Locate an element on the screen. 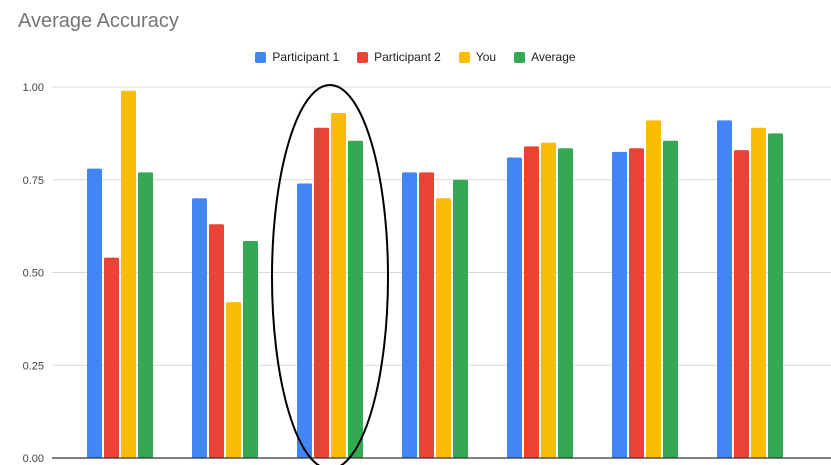 This screenshot has width=831, height=465. y-tick-label: 0.75 is located at coordinates (33, 181).